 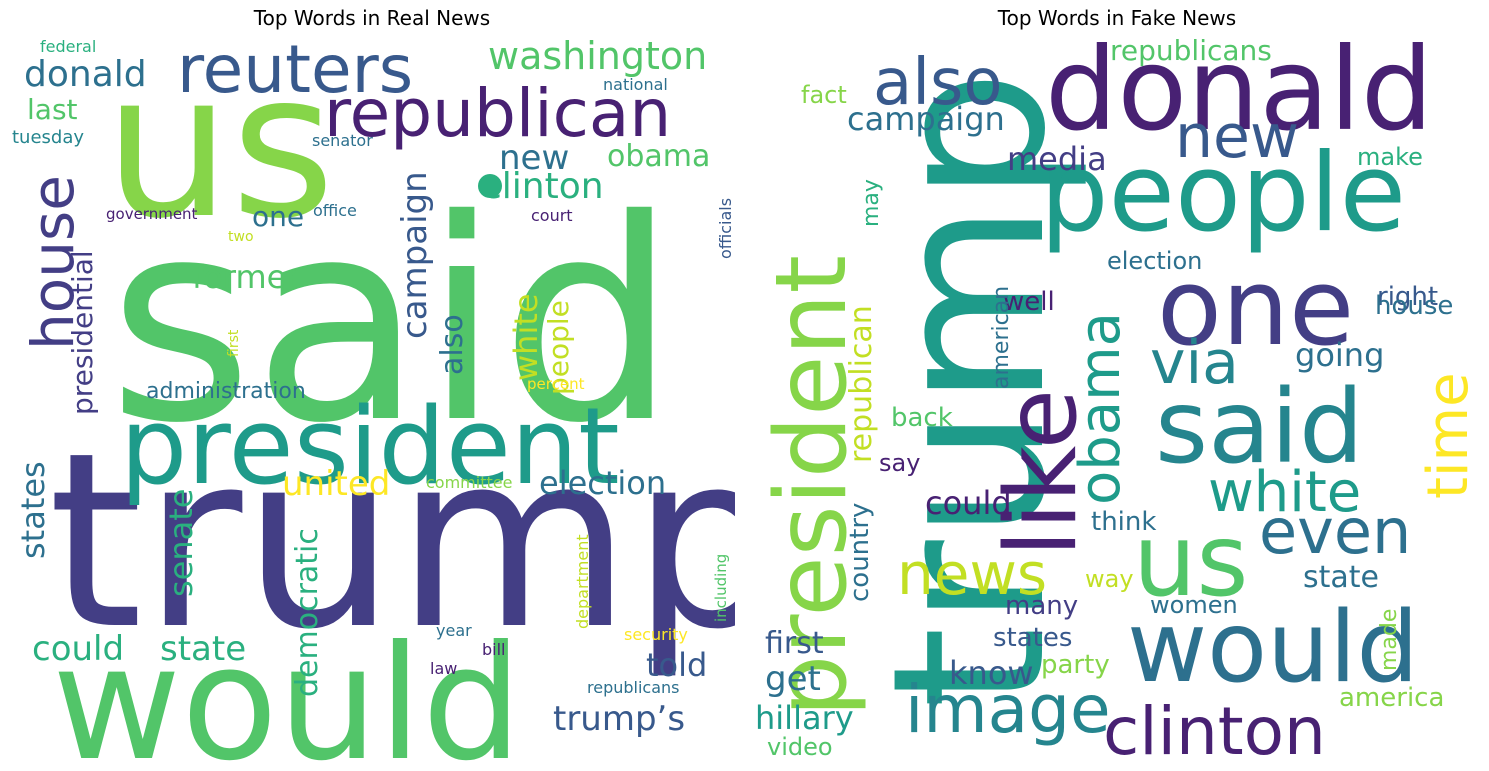 What do you see at coordinates (1124, 522) in the screenshot?
I see `word-think: think` at bounding box center [1124, 522].